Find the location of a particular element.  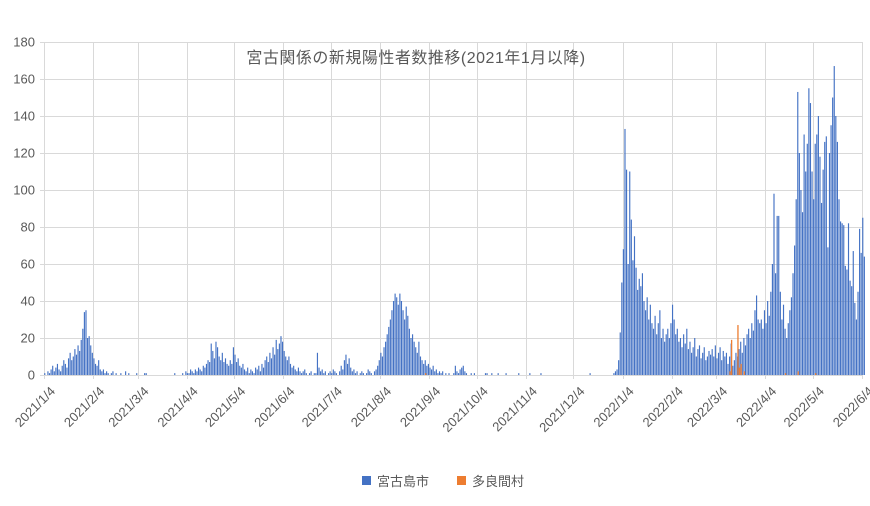

x-tick-label: 2022/4/4 is located at coordinates (756, 407).